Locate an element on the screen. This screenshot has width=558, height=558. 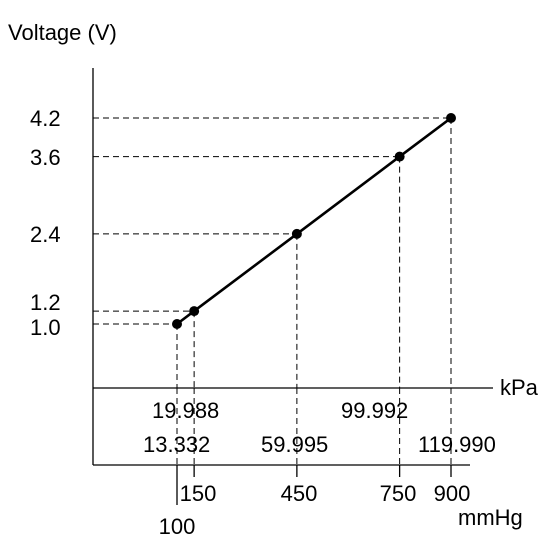
y-tick-label: 1.0 is located at coordinates (45, 327).